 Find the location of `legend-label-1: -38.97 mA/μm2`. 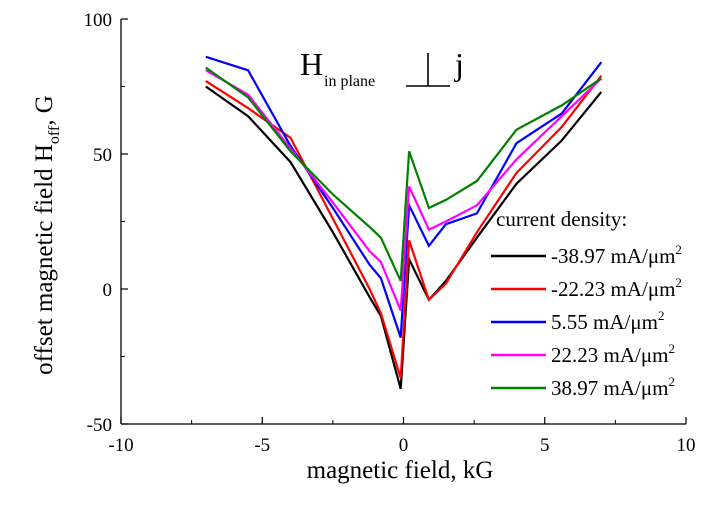

legend-label-1: -38.97 mA/μm2 is located at coordinates (616, 255).